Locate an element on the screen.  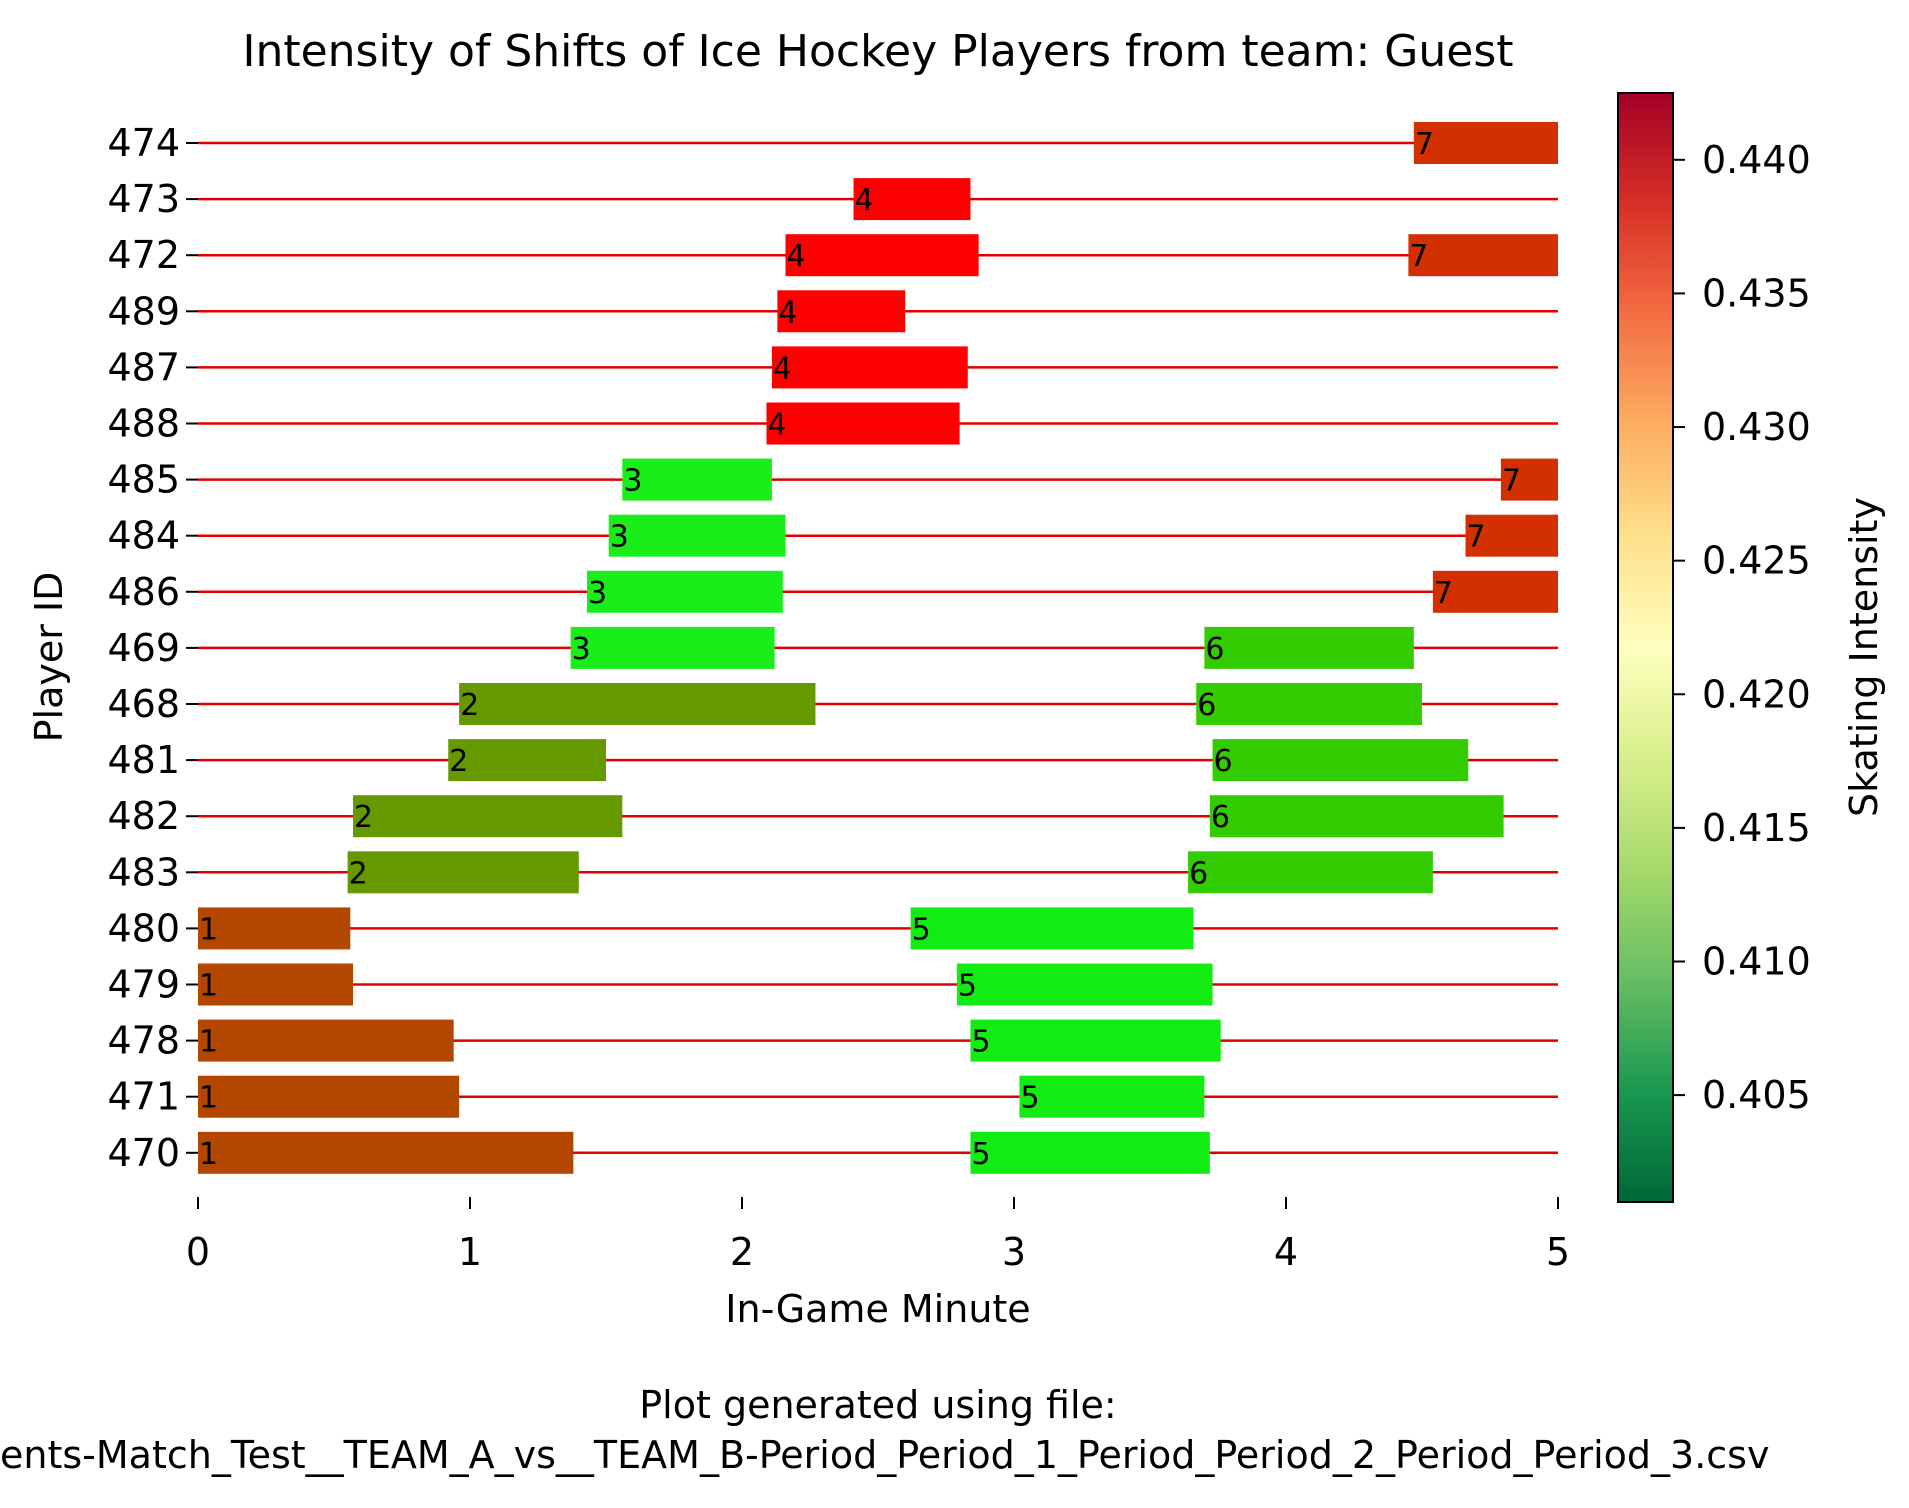
colorbar-tick-label: 0.430 is located at coordinates (1756, 427).